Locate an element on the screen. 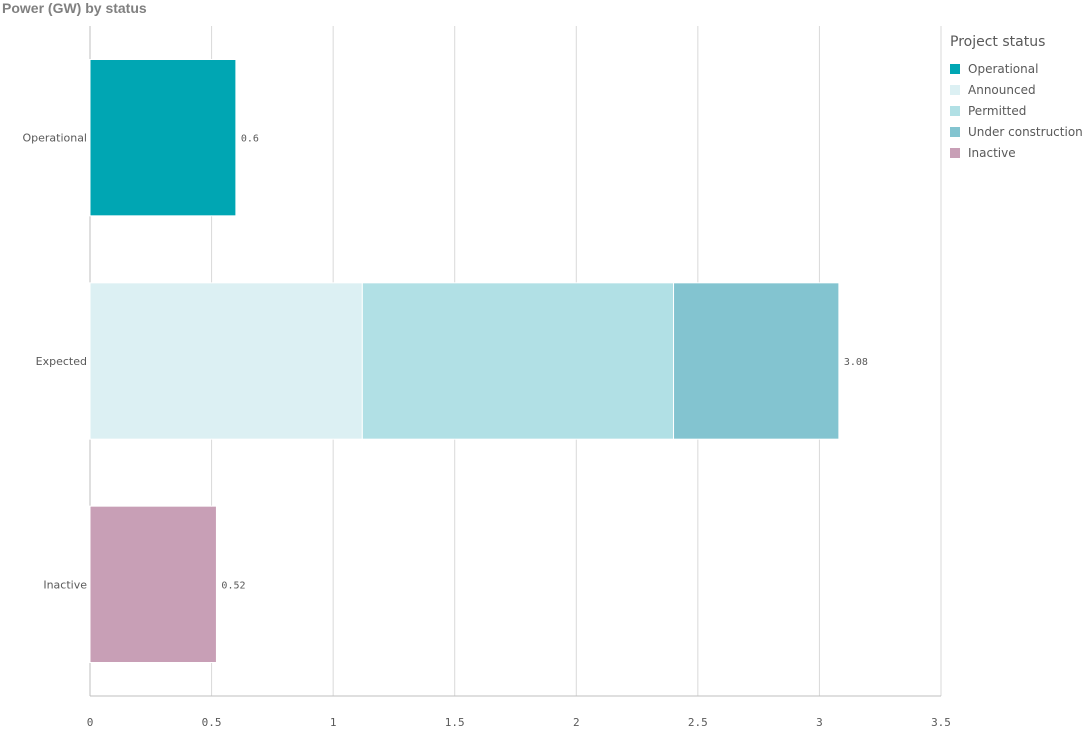  legend-item-inactive: Inactive is located at coordinates (1016, 152).